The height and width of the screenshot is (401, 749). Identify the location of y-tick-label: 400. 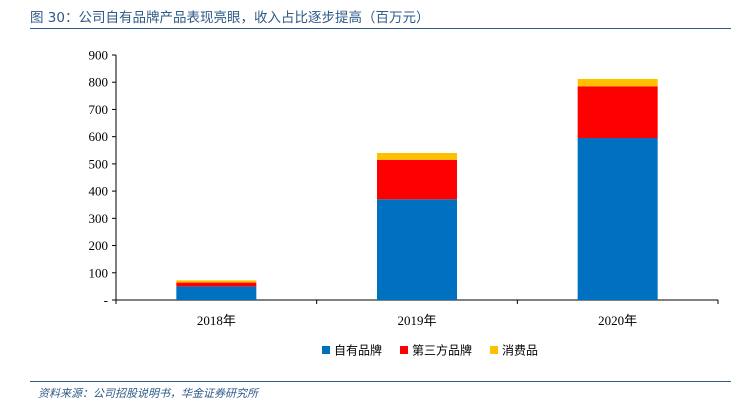
(99, 191).